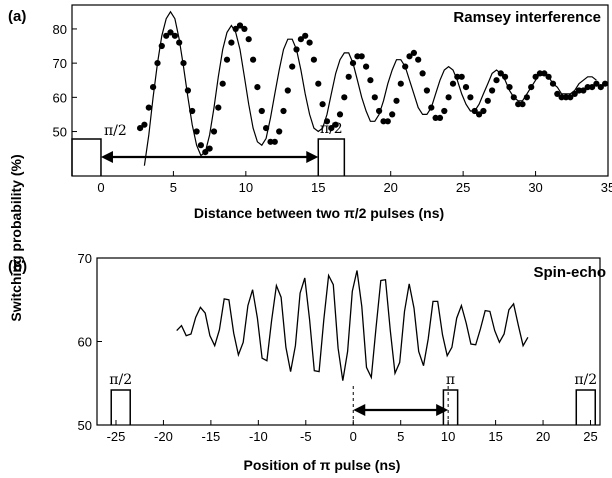 Image resolution: width=612 pixels, height=478 pixels. What do you see at coordinates (163, 436) in the screenshot?
I see `x-tick-label: -20` at bounding box center [163, 436].